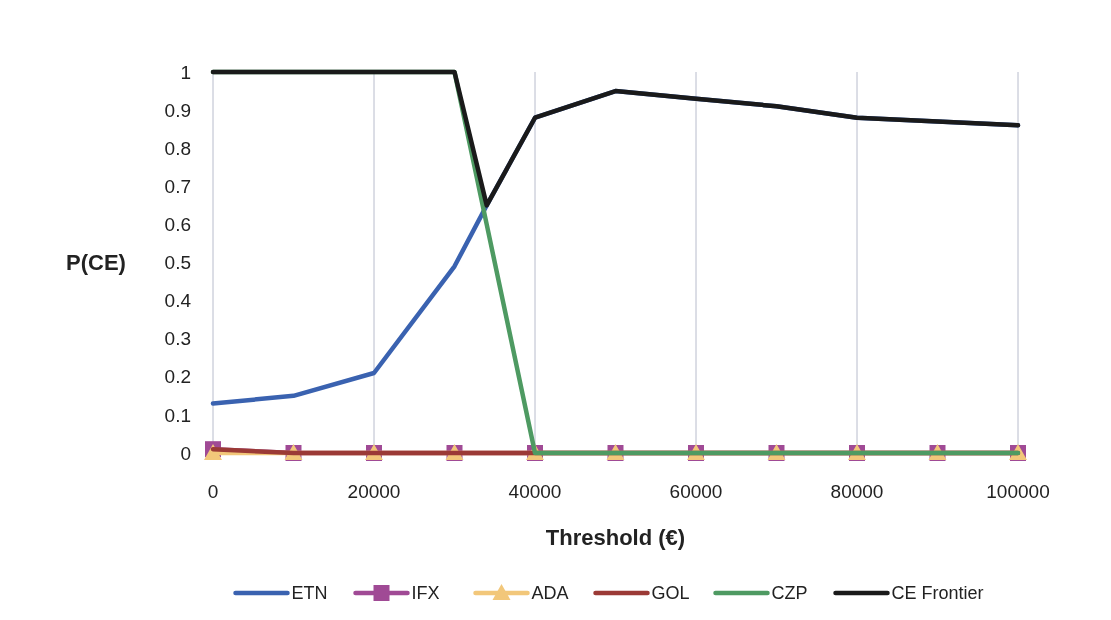  What do you see at coordinates (177, 186) in the screenshot?
I see `y-tick-label: 0.7` at bounding box center [177, 186].